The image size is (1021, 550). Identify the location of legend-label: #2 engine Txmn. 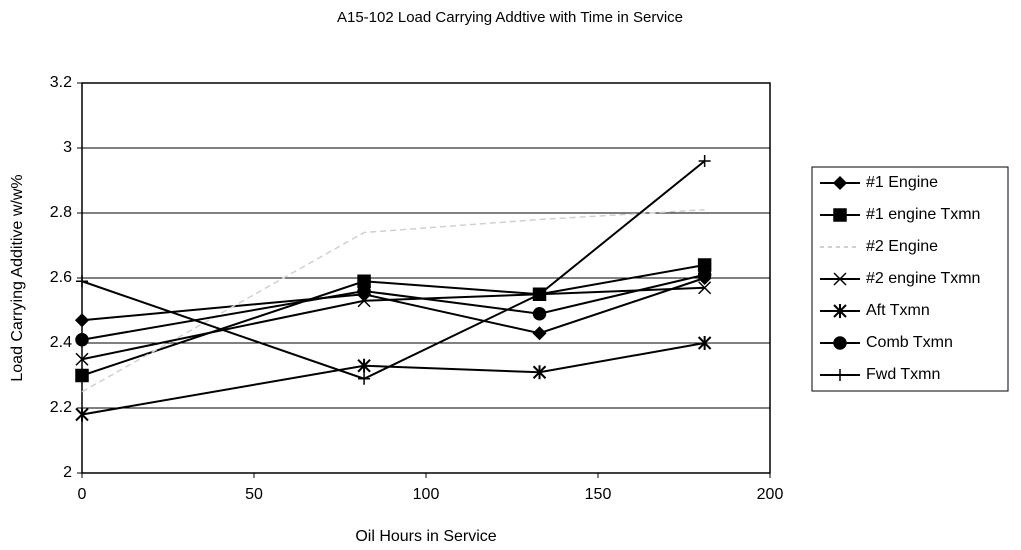
(923, 278).